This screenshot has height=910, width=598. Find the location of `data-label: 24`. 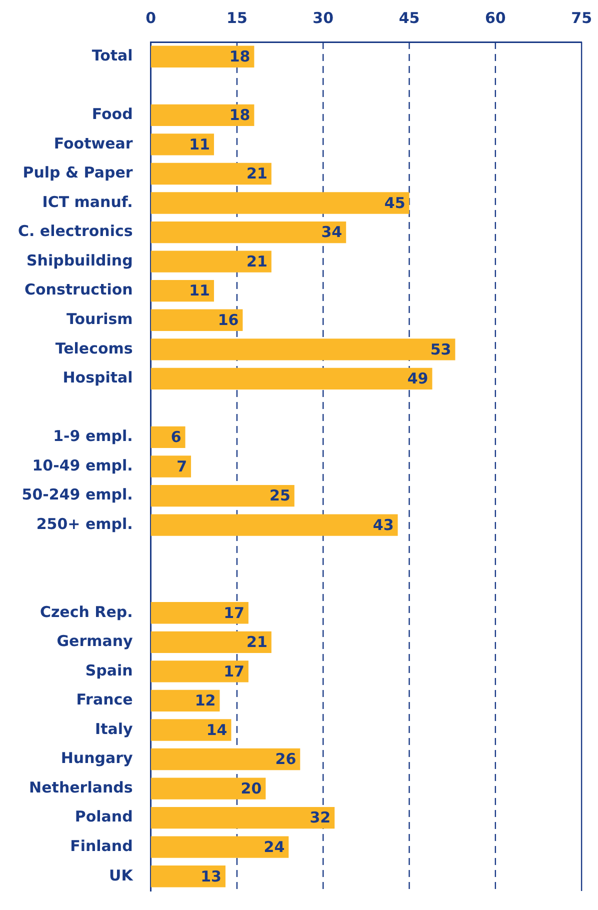

data-label: 24 is located at coordinates (274, 847).